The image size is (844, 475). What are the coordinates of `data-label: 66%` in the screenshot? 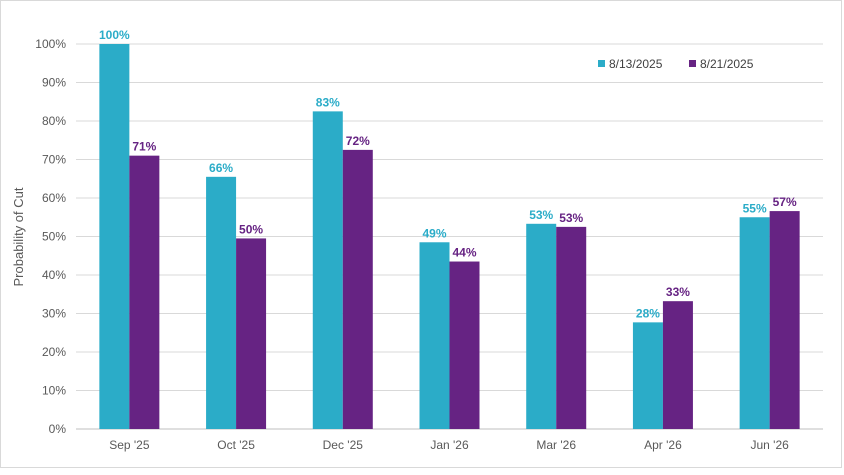 It's located at (221, 168).